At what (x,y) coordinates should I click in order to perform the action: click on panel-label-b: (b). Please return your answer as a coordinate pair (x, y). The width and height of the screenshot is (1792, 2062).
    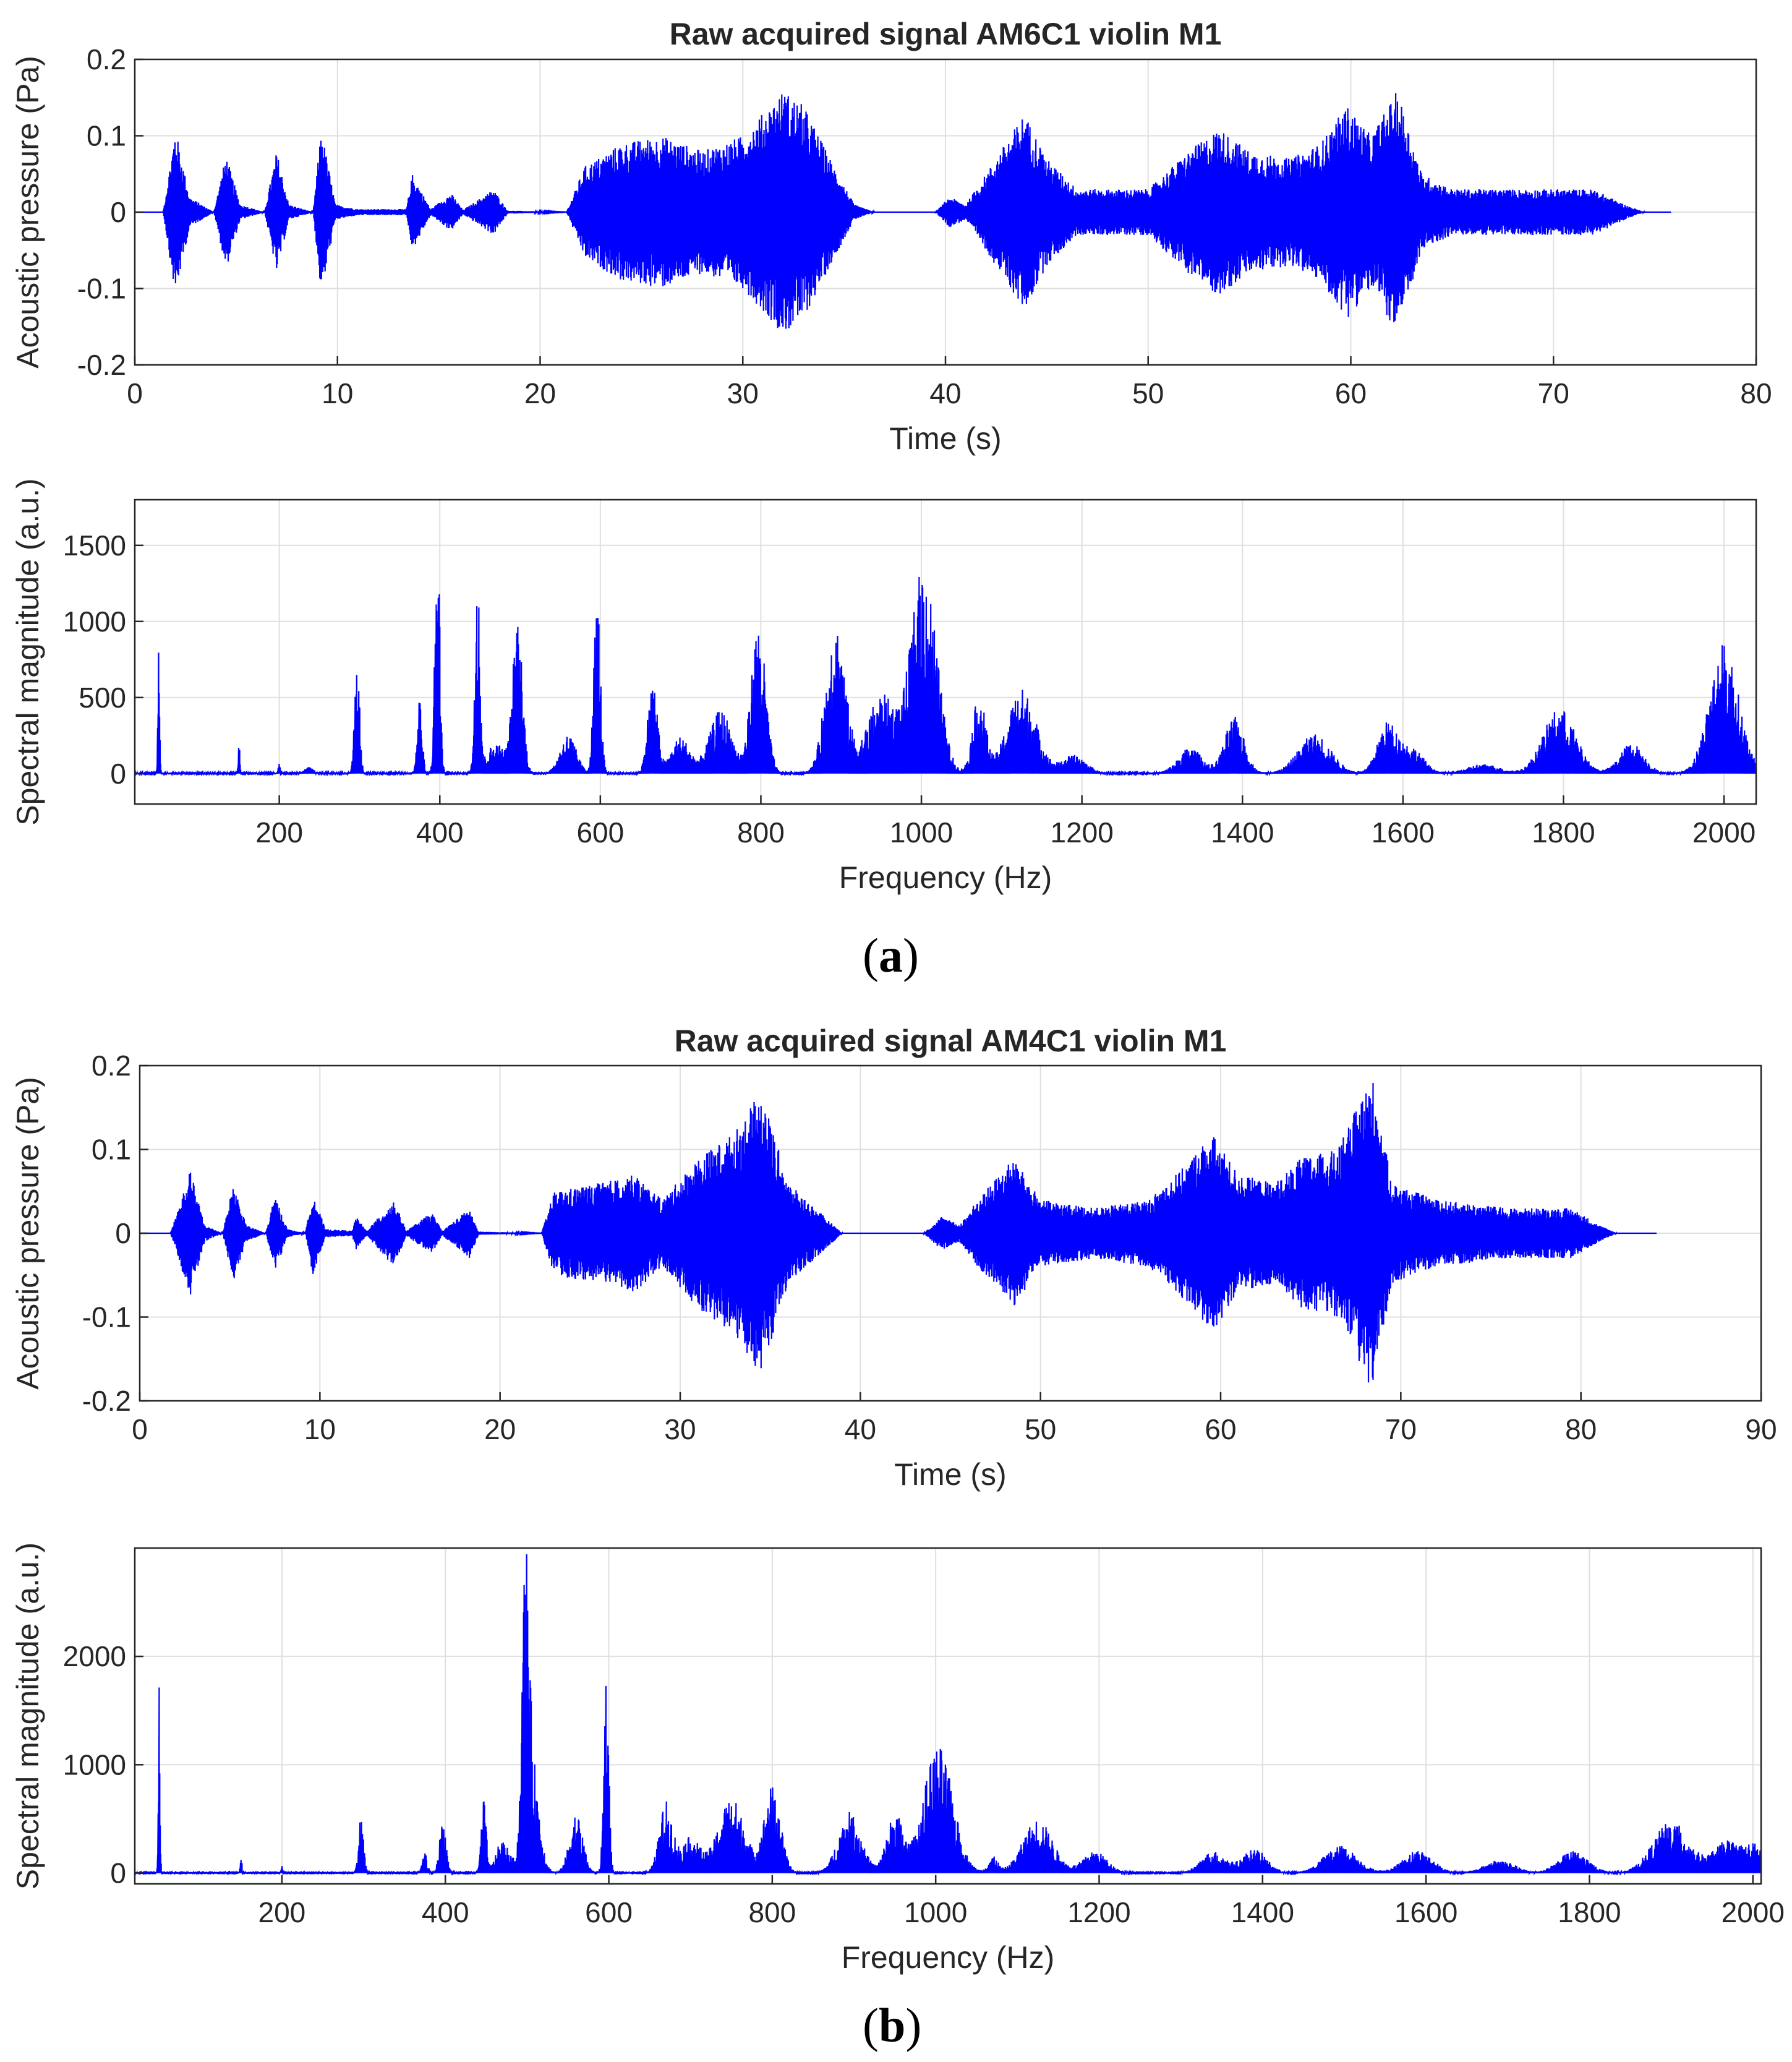
    Looking at the image, I should click on (892, 2026).